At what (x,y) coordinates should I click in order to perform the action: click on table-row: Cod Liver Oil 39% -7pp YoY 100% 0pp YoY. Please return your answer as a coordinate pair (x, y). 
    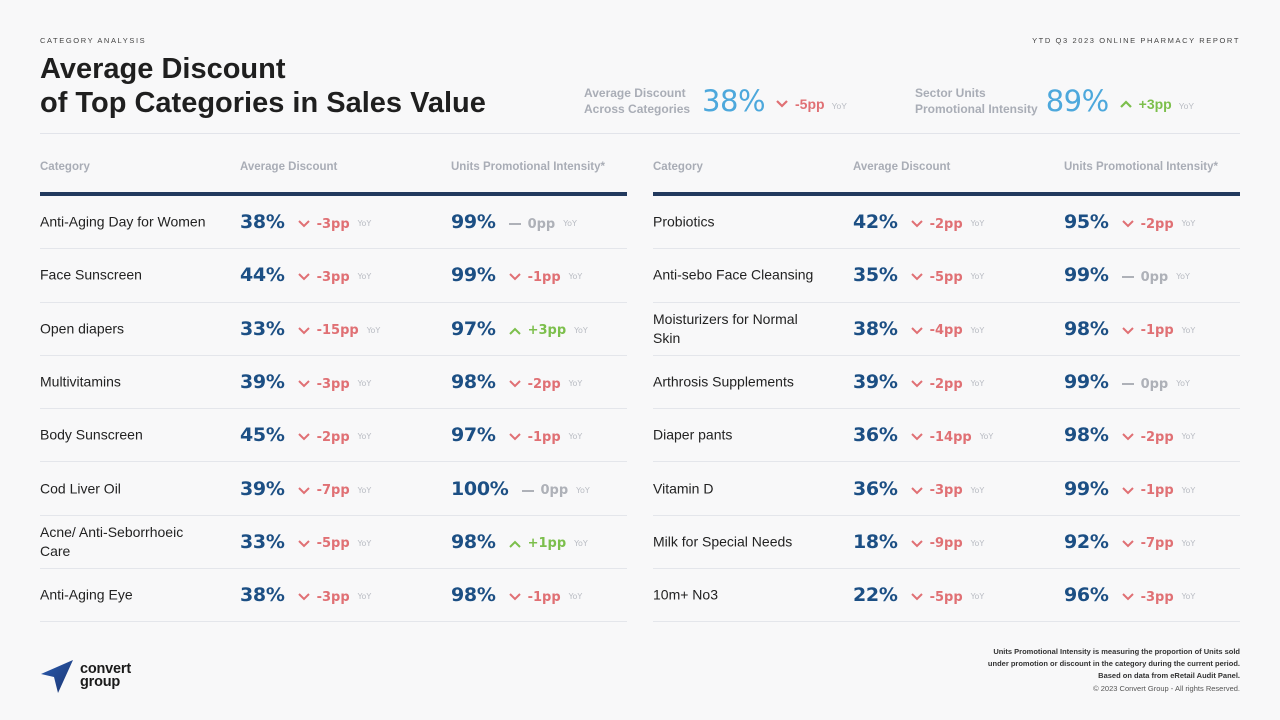
    Looking at the image, I should click on (333, 489).